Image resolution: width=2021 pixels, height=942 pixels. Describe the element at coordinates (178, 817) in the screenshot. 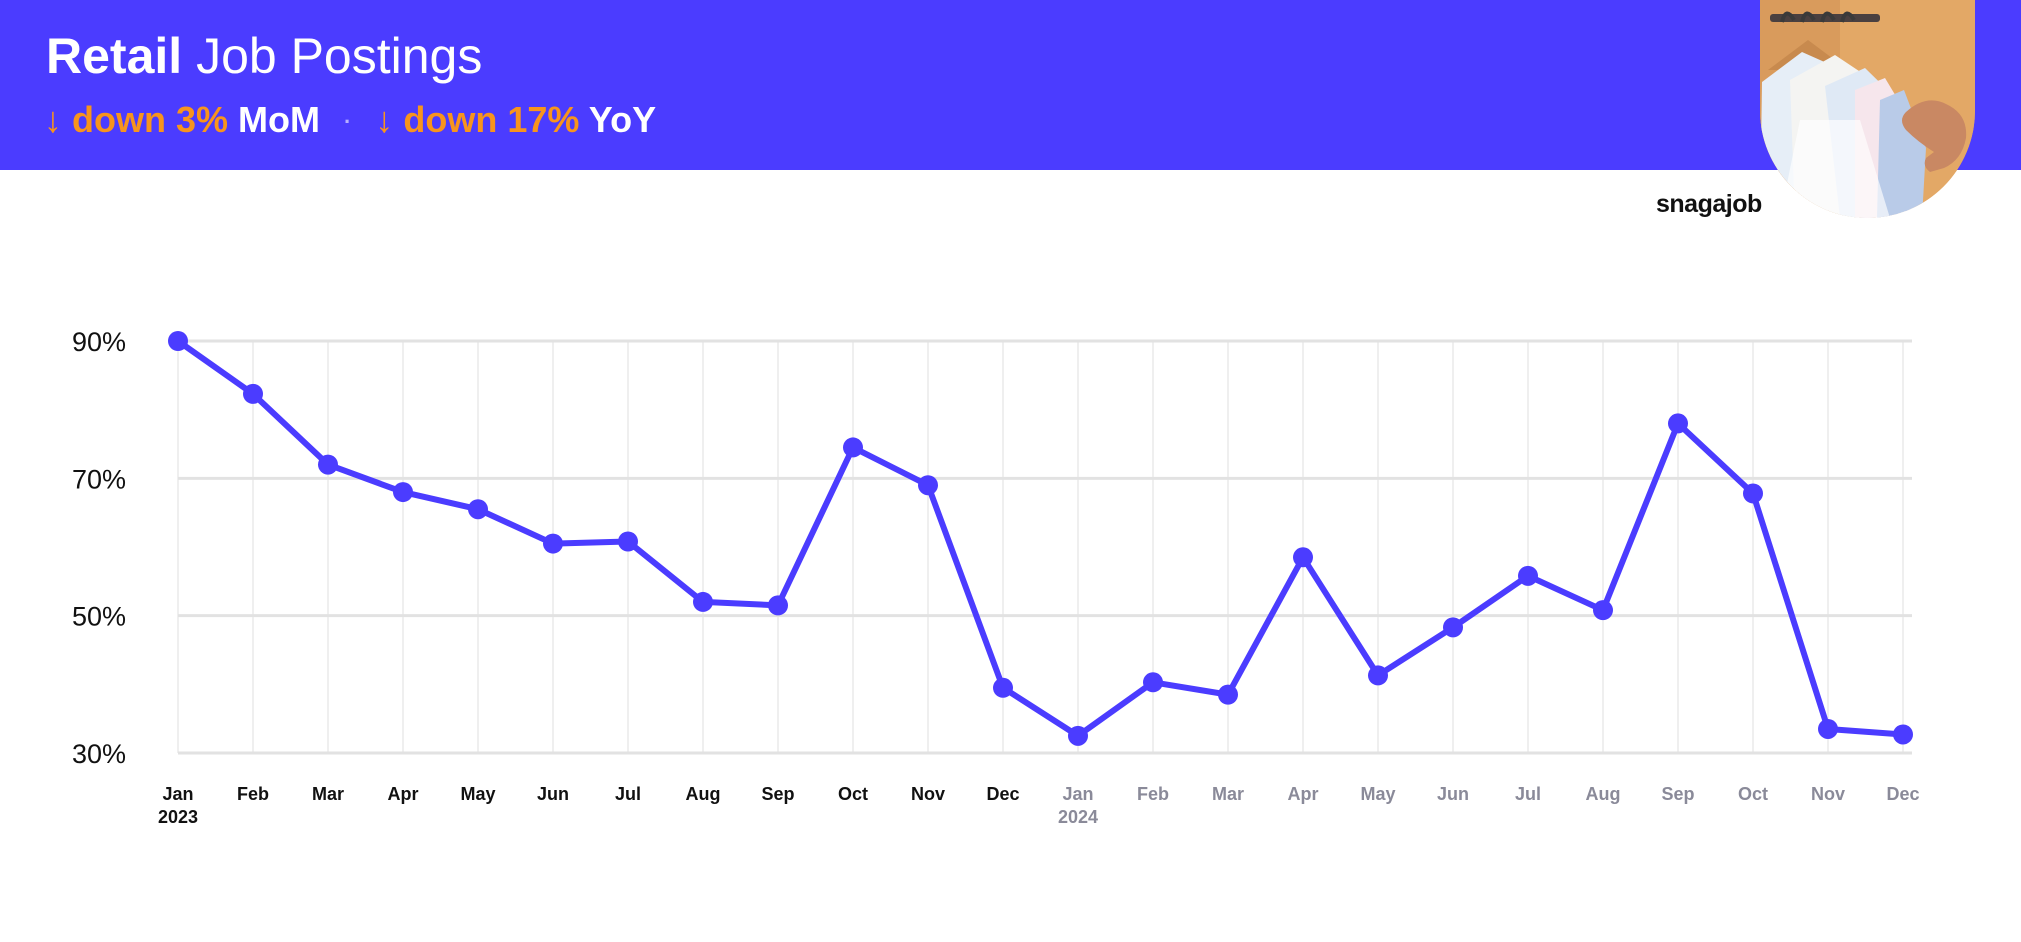

I see `x-year-label: 2023` at that location.